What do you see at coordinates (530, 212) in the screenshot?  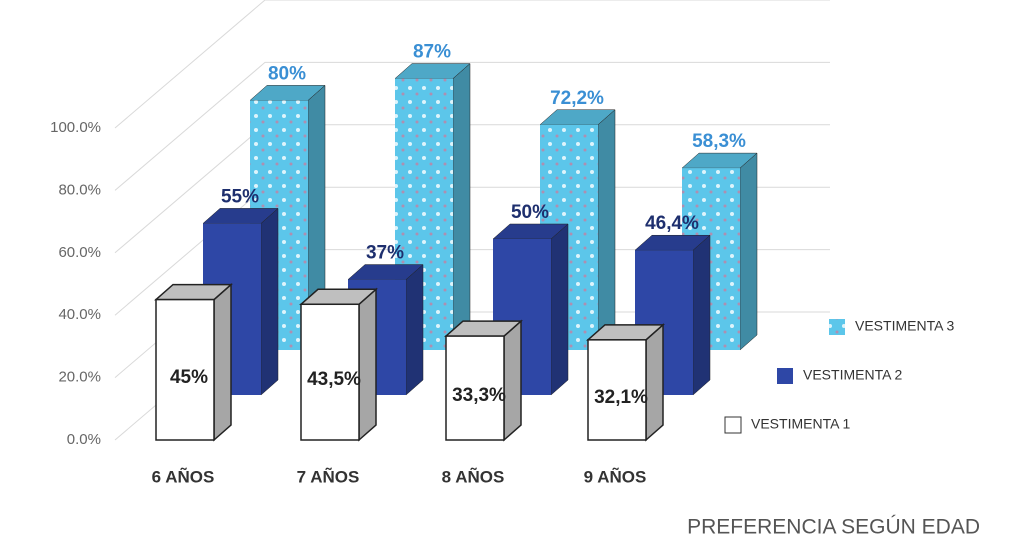 I see `value-label: 50%` at bounding box center [530, 212].